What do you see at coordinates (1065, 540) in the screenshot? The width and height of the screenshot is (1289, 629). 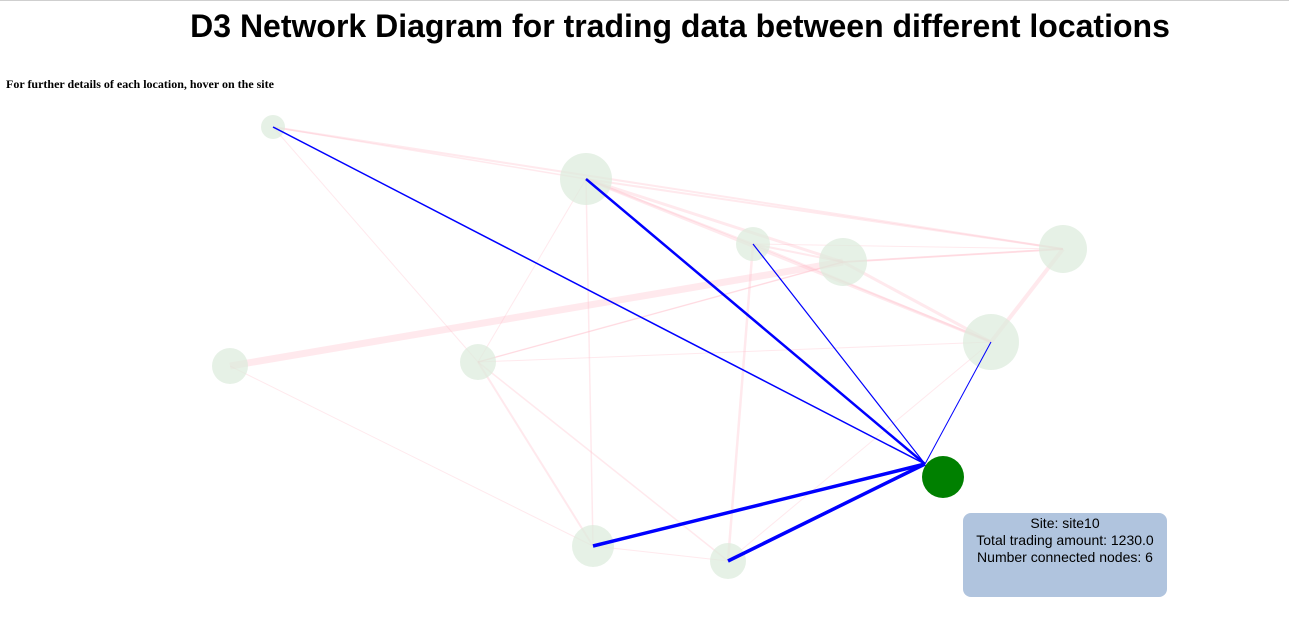 I see `tooltip-total: Total trading amount: 1230.0` at bounding box center [1065, 540].